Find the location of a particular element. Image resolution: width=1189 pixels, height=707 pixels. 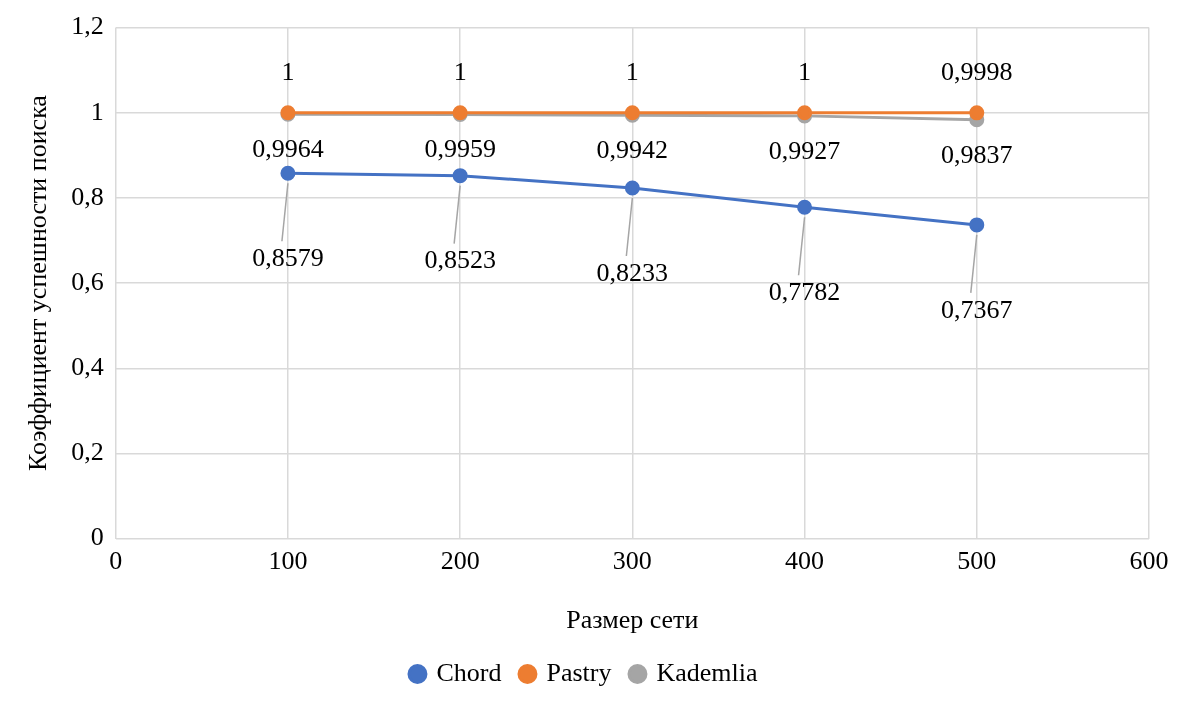

x-tick-label: 300 is located at coordinates (632, 561).